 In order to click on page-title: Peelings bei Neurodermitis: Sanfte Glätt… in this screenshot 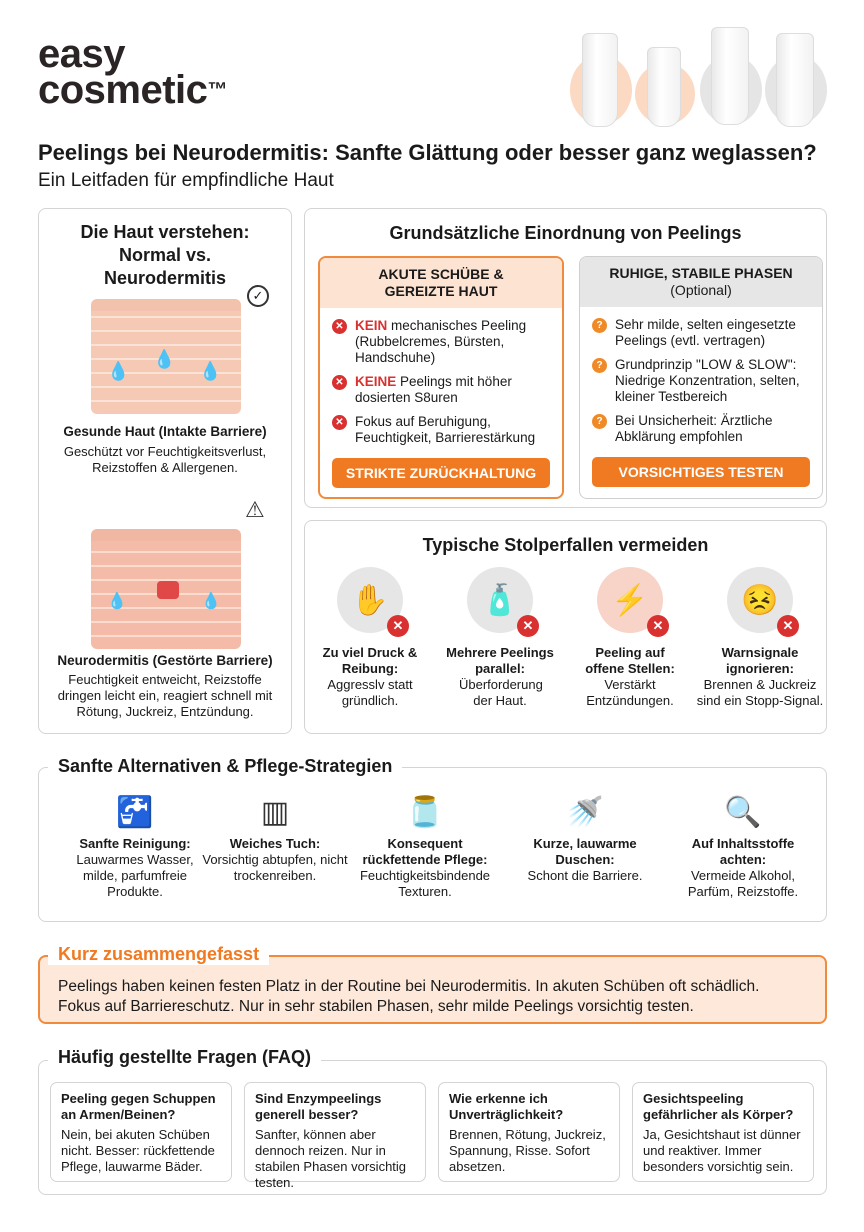, I will do `click(427, 152)`.